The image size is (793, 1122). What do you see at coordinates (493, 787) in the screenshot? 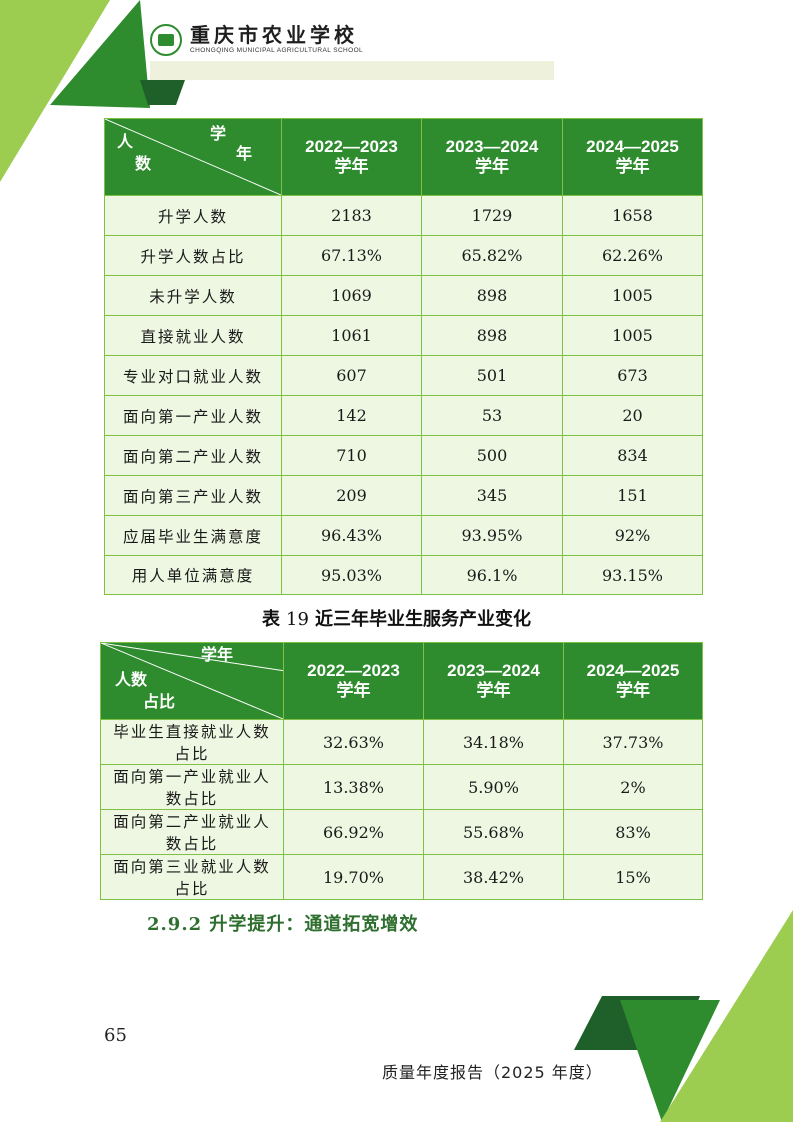
I see `cell-value: 5.90%` at bounding box center [493, 787].